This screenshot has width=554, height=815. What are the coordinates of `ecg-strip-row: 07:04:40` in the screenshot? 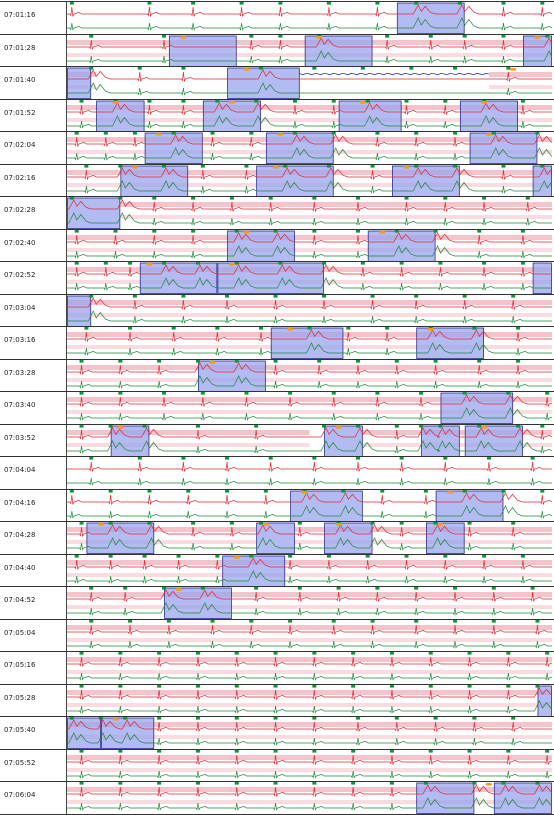 It's located at (277, 570).